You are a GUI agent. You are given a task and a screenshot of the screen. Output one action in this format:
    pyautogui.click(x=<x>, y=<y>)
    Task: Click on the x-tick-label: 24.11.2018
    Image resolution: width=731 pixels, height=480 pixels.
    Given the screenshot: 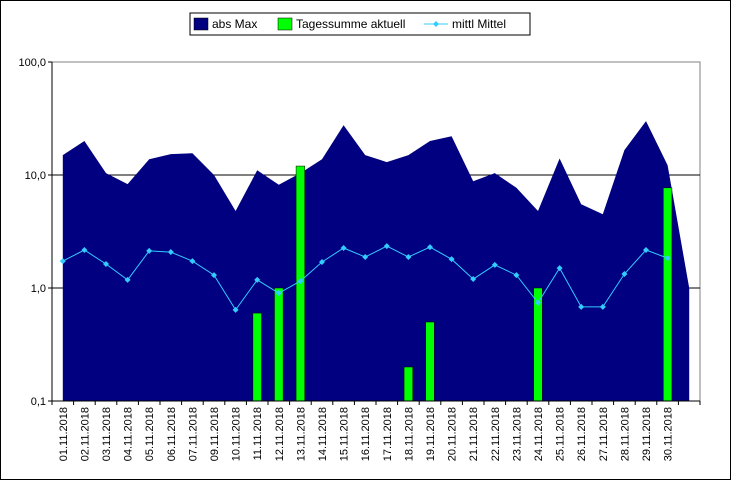 What is the action you would take?
    pyautogui.click(x=539, y=434)
    